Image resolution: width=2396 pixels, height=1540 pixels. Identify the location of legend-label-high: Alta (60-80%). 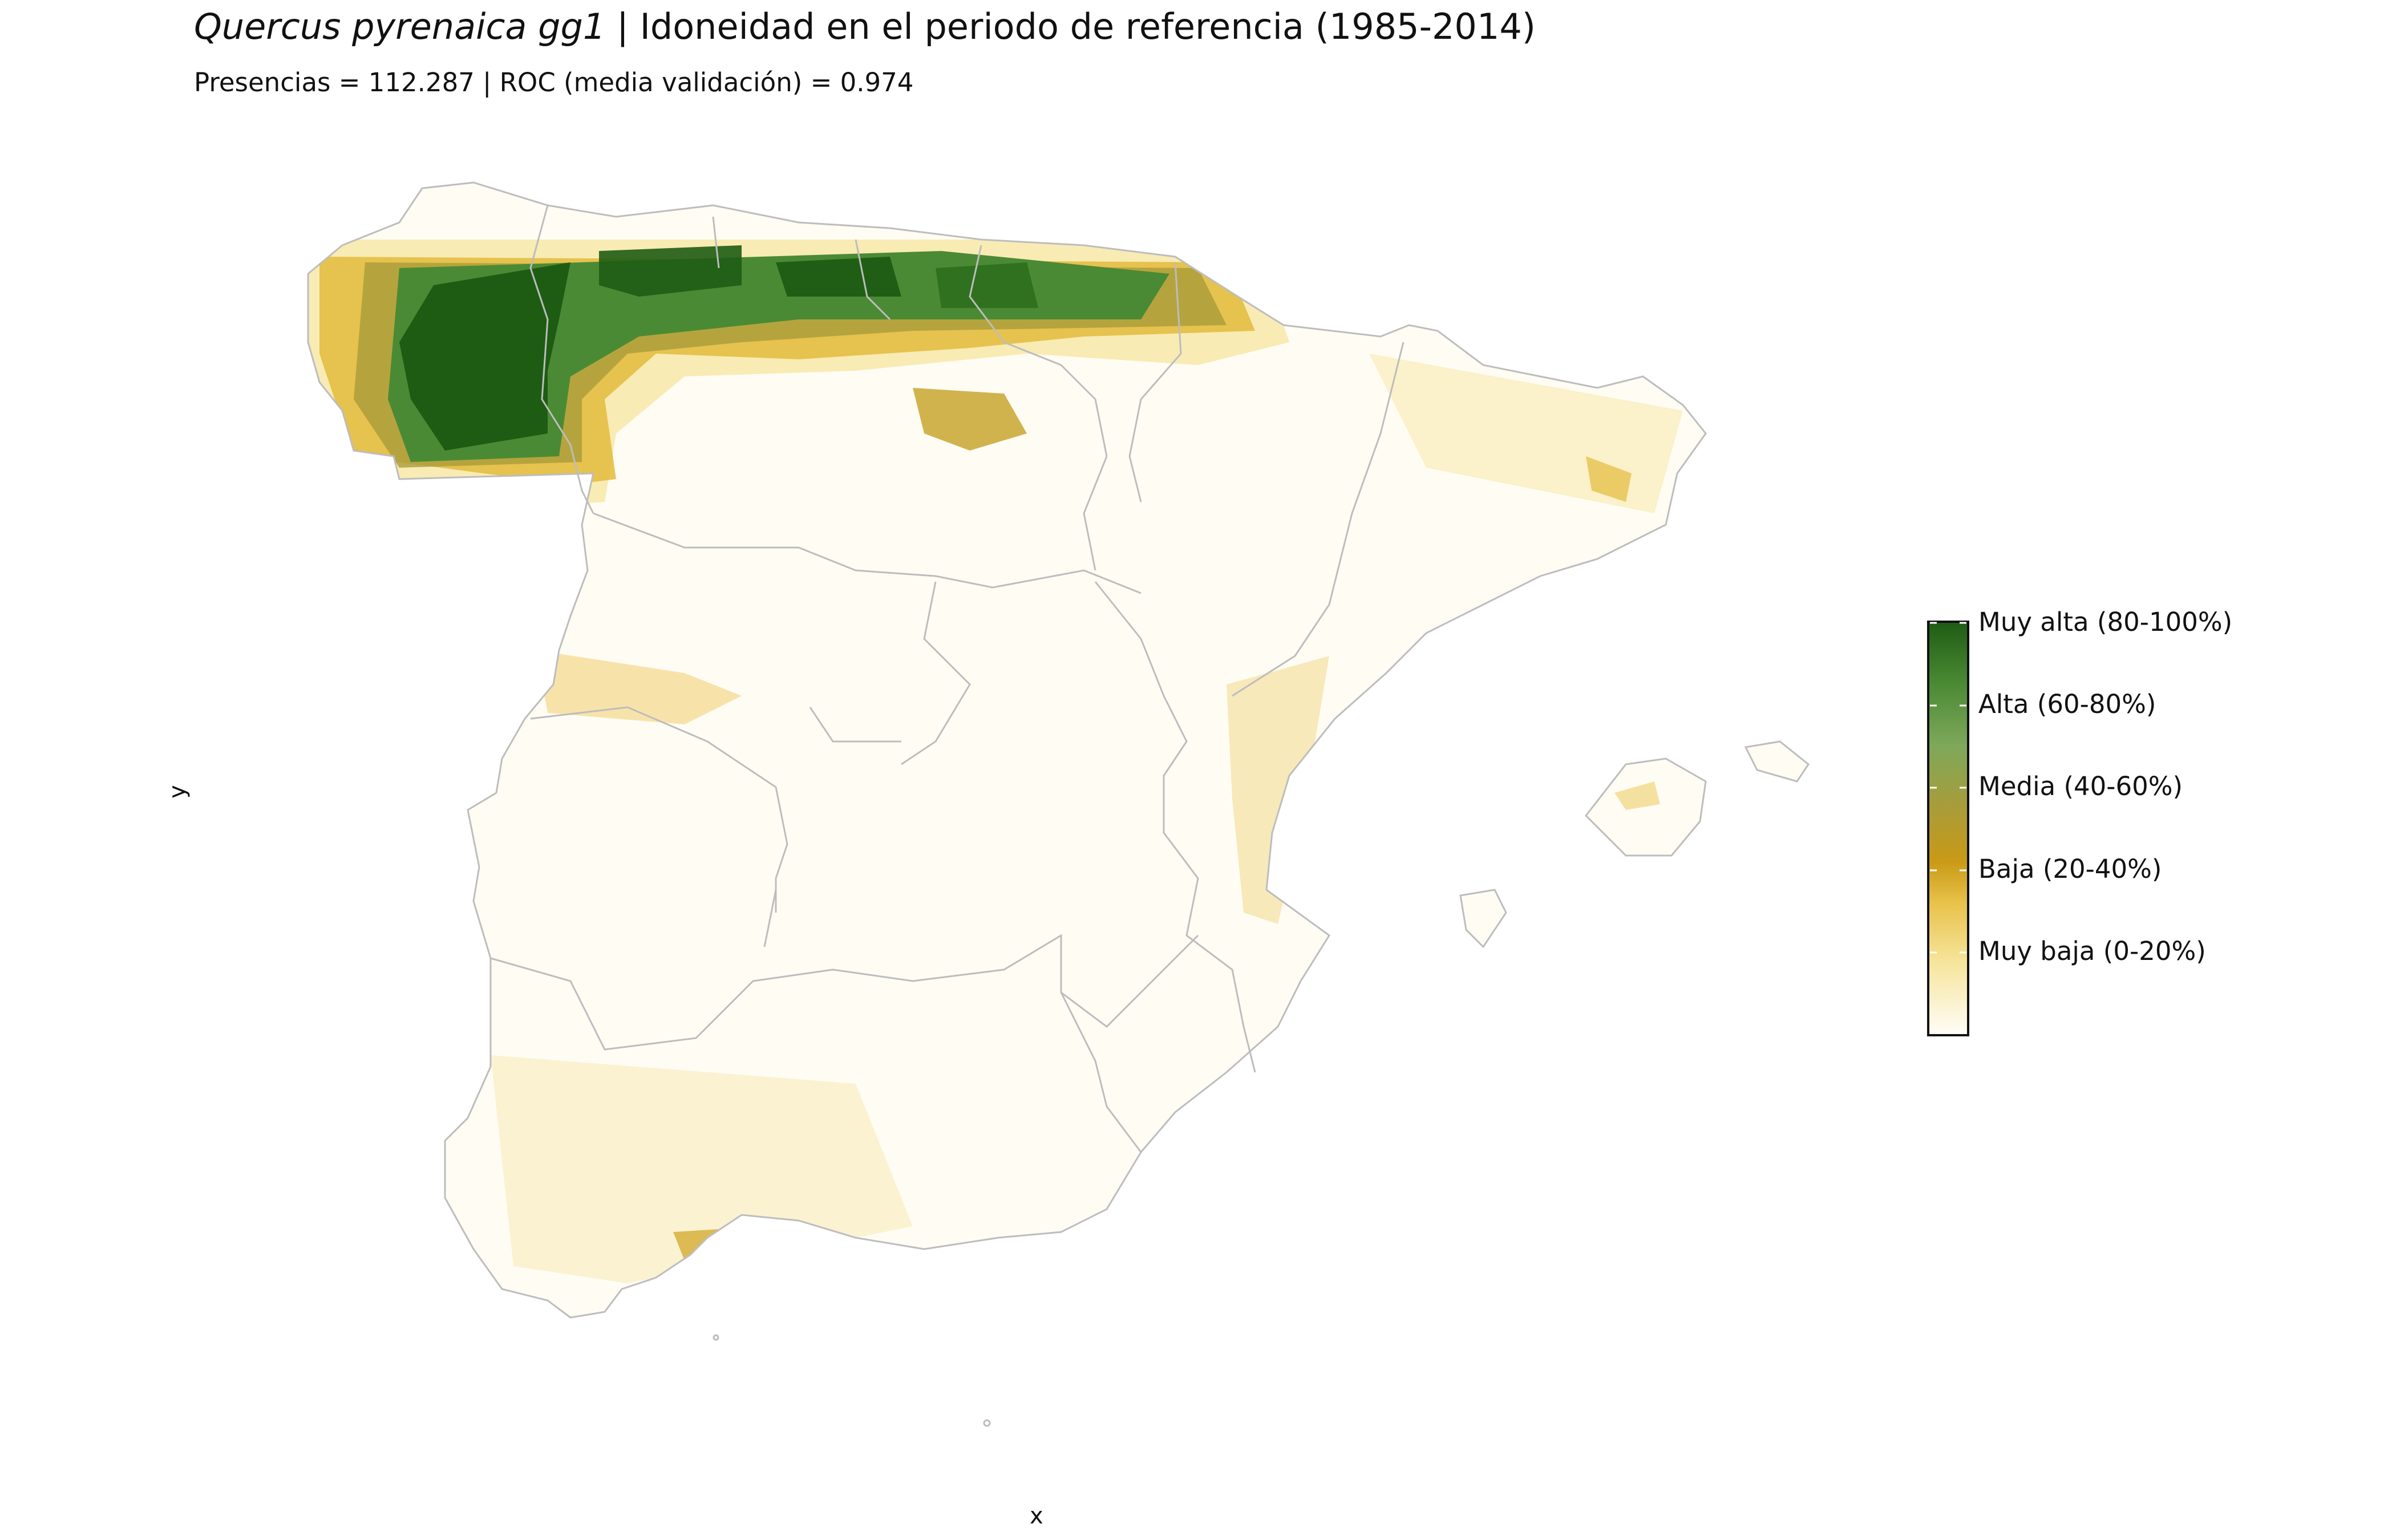
(2067, 704).